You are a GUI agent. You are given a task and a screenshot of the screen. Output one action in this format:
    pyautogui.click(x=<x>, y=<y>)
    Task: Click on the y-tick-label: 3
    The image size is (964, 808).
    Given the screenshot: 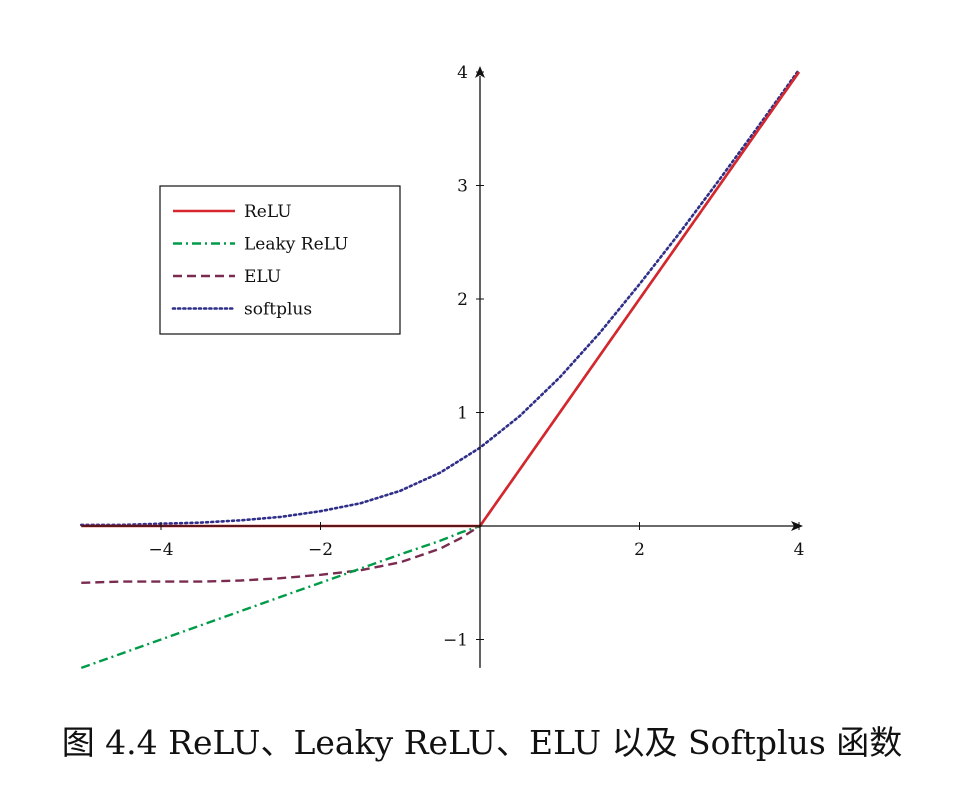 What is the action you would take?
    pyautogui.click(x=462, y=187)
    